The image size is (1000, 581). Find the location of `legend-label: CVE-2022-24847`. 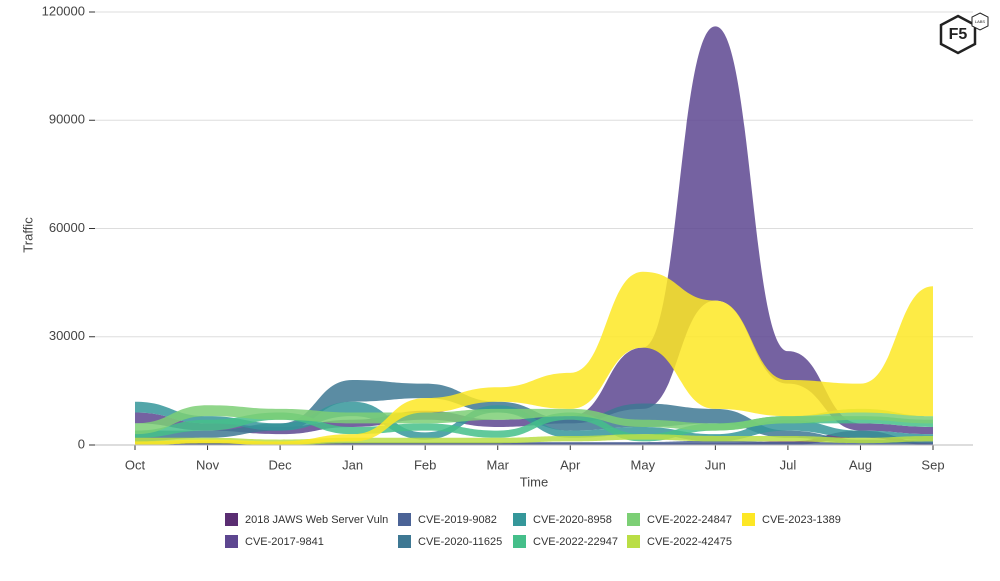

legend-label: CVE-2022-24847 is located at coordinates (689, 520).